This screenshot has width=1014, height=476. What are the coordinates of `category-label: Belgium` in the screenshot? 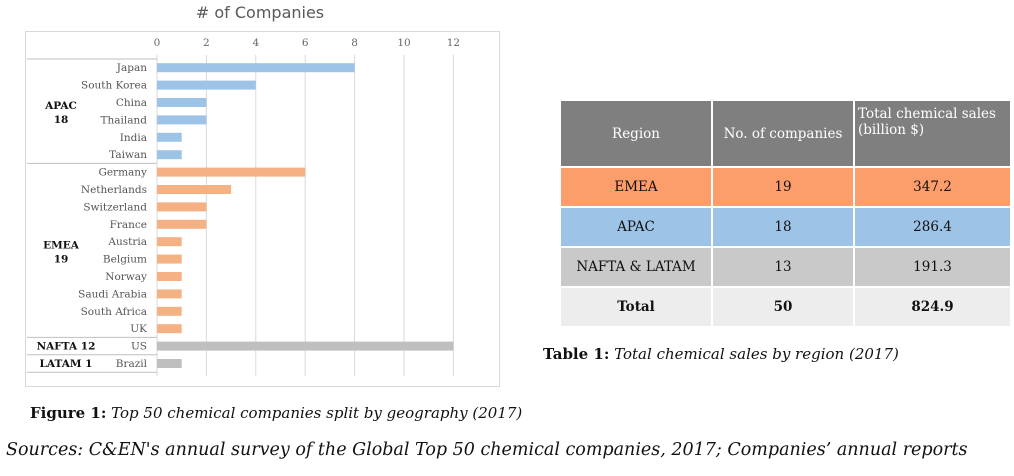 It's located at (125, 260).